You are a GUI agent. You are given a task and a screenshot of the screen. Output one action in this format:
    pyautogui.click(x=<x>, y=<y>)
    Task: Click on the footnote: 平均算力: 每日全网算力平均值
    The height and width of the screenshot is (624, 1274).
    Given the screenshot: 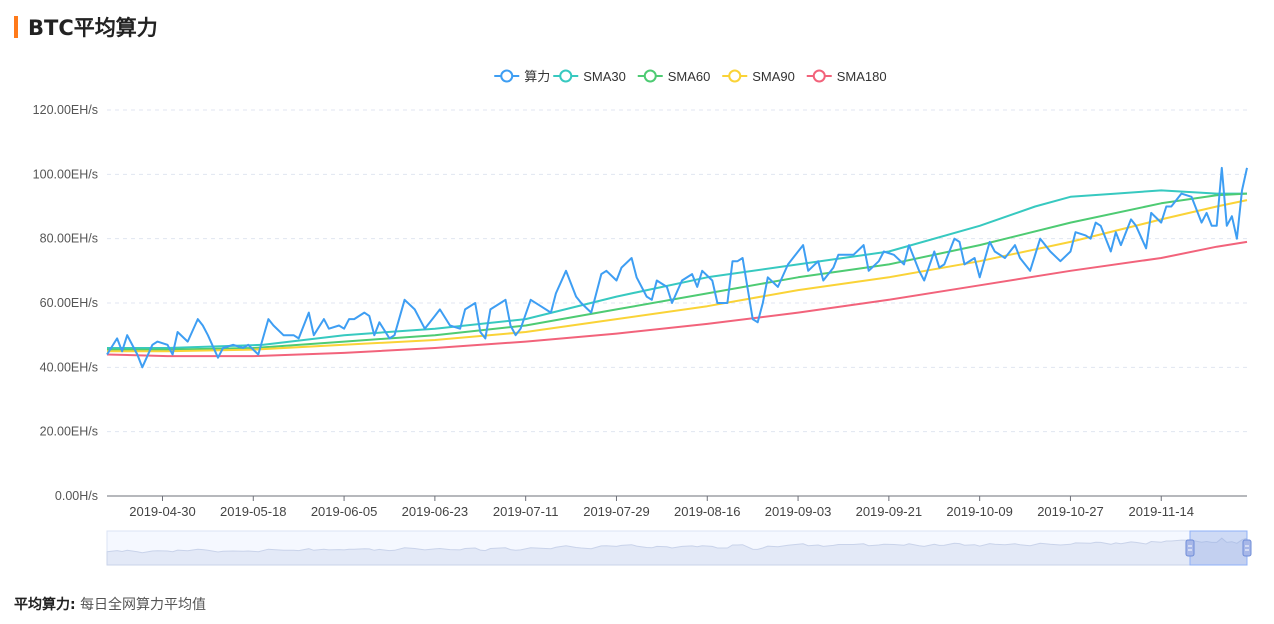 What is the action you would take?
    pyautogui.click(x=110, y=604)
    